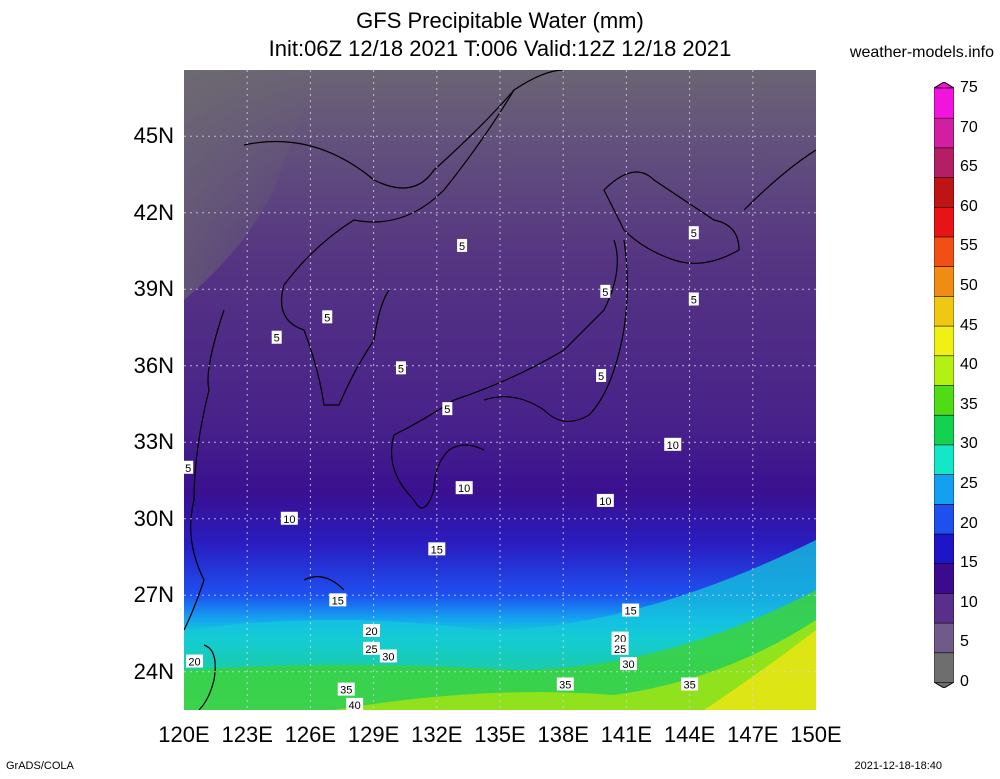 This screenshot has height=779, width=1000. I want to click on colorbar-level-label: 50, so click(969, 285).